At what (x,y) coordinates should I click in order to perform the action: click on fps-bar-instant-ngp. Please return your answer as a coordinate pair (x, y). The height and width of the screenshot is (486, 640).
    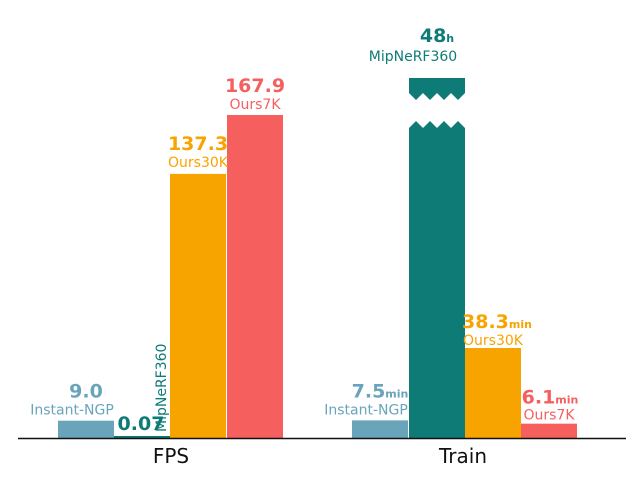
    Looking at the image, I should click on (86, 429).